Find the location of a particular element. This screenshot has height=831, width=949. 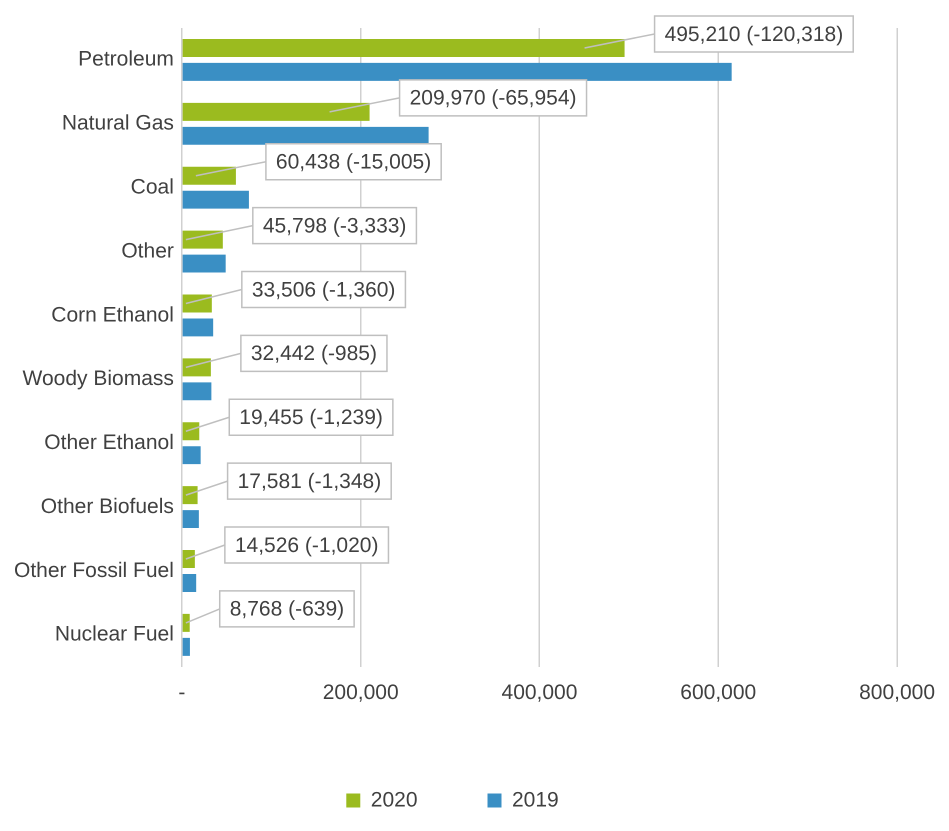

data-label: 32,442 (-985) is located at coordinates (313, 354).